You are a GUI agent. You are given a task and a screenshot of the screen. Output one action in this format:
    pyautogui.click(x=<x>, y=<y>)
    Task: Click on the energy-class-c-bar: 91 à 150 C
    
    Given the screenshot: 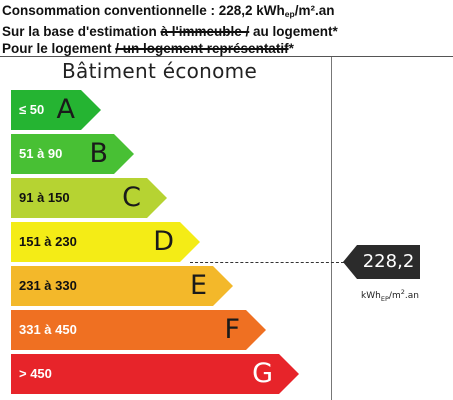 What is the action you would take?
    pyautogui.click(x=89, y=198)
    